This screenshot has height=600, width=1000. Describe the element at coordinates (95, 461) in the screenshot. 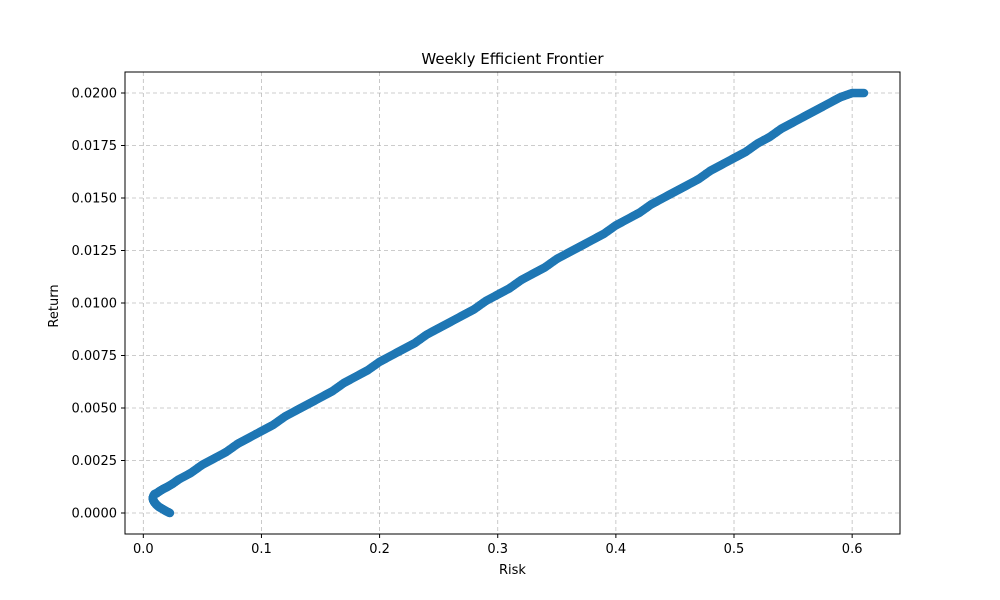

I see `y-tick-label: 0.0025` at that location.